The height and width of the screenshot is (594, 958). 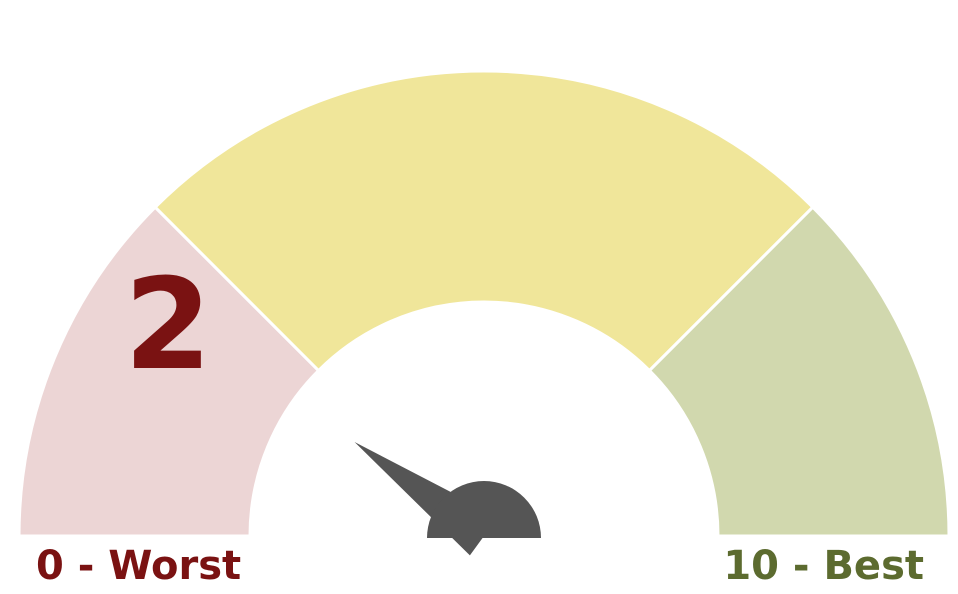 What do you see at coordinates (484, 509) in the screenshot?
I see `needle-hub` at bounding box center [484, 509].